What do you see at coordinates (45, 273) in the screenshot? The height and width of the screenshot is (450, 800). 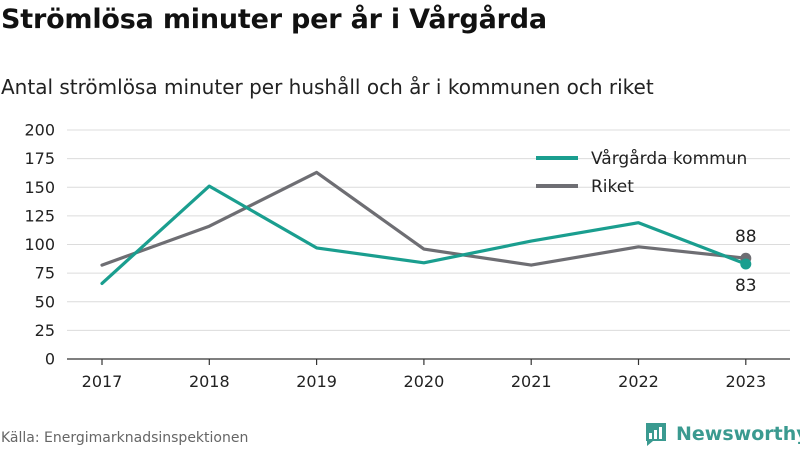 I see `y-tick-label: 75` at bounding box center [45, 273].